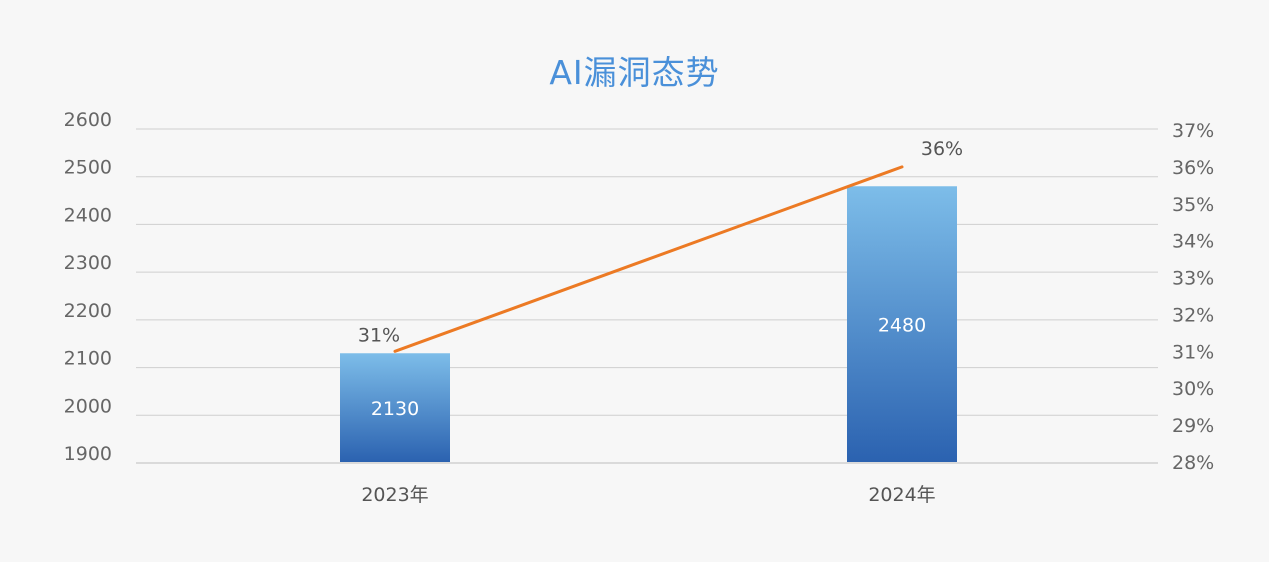  I want to click on y-right-tick-label: 37%, so click(1193, 131).